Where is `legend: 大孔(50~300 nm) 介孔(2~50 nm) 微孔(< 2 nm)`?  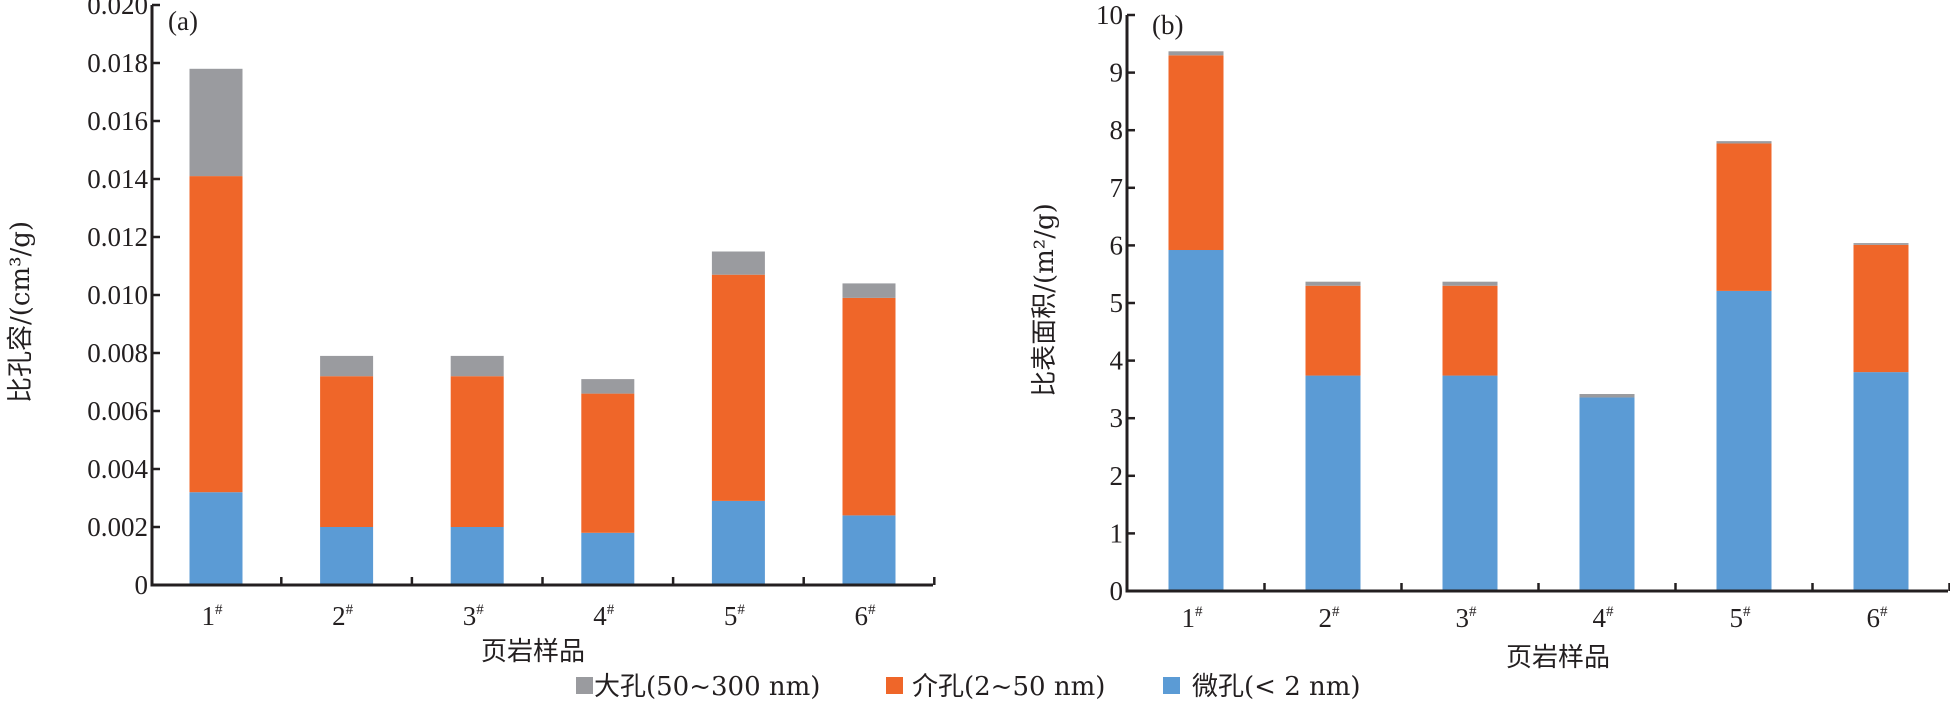
legend: 大孔(50~300 nm) 介孔(2~50 nm) 微孔(< 2 nm) is located at coordinates (968, 686).